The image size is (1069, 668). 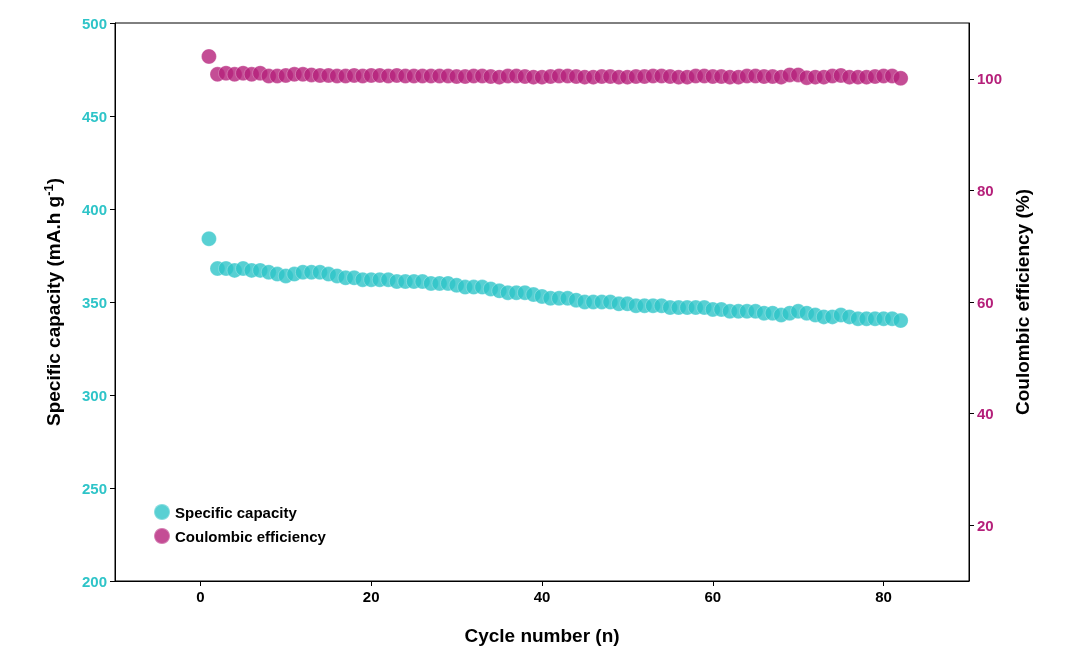 What do you see at coordinates (94, 395) in the screenshot?
I see `y-tick-label: 300` at bounding box center [94, 395].